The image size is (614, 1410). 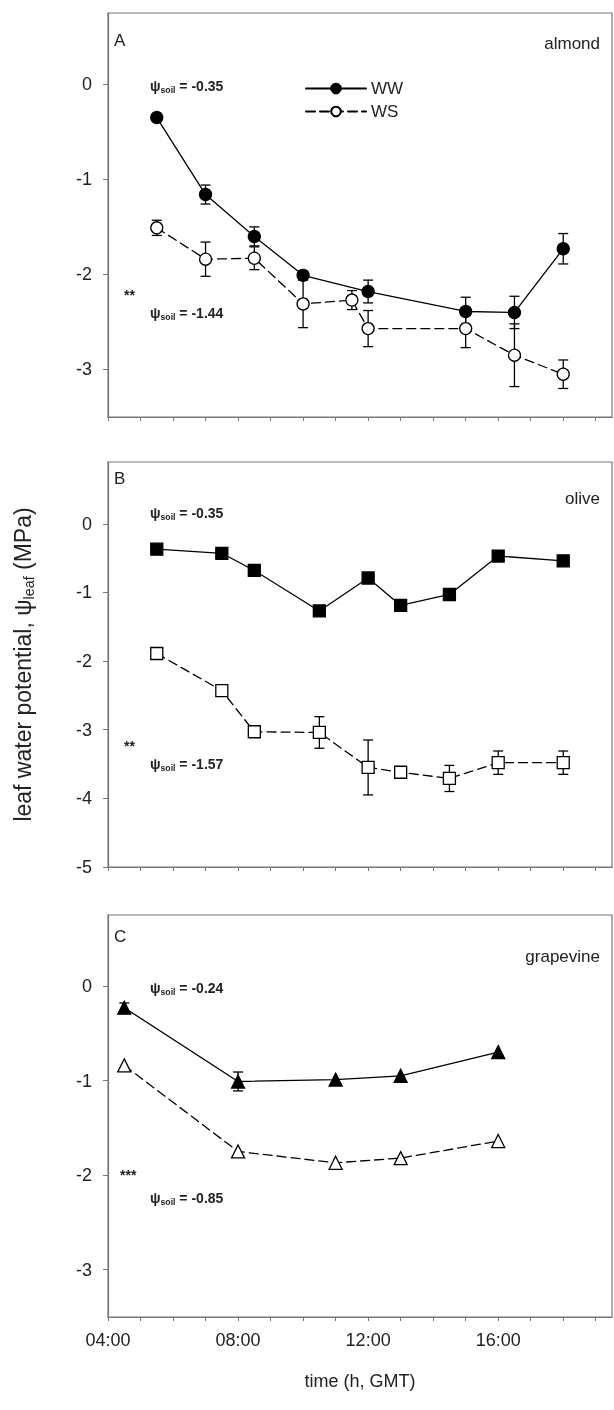 What do you see at coordinates (360, 1381) in the screenshot?
I see `x-axis-title: time (h, GMT)` at bounding box center [360, 1381].